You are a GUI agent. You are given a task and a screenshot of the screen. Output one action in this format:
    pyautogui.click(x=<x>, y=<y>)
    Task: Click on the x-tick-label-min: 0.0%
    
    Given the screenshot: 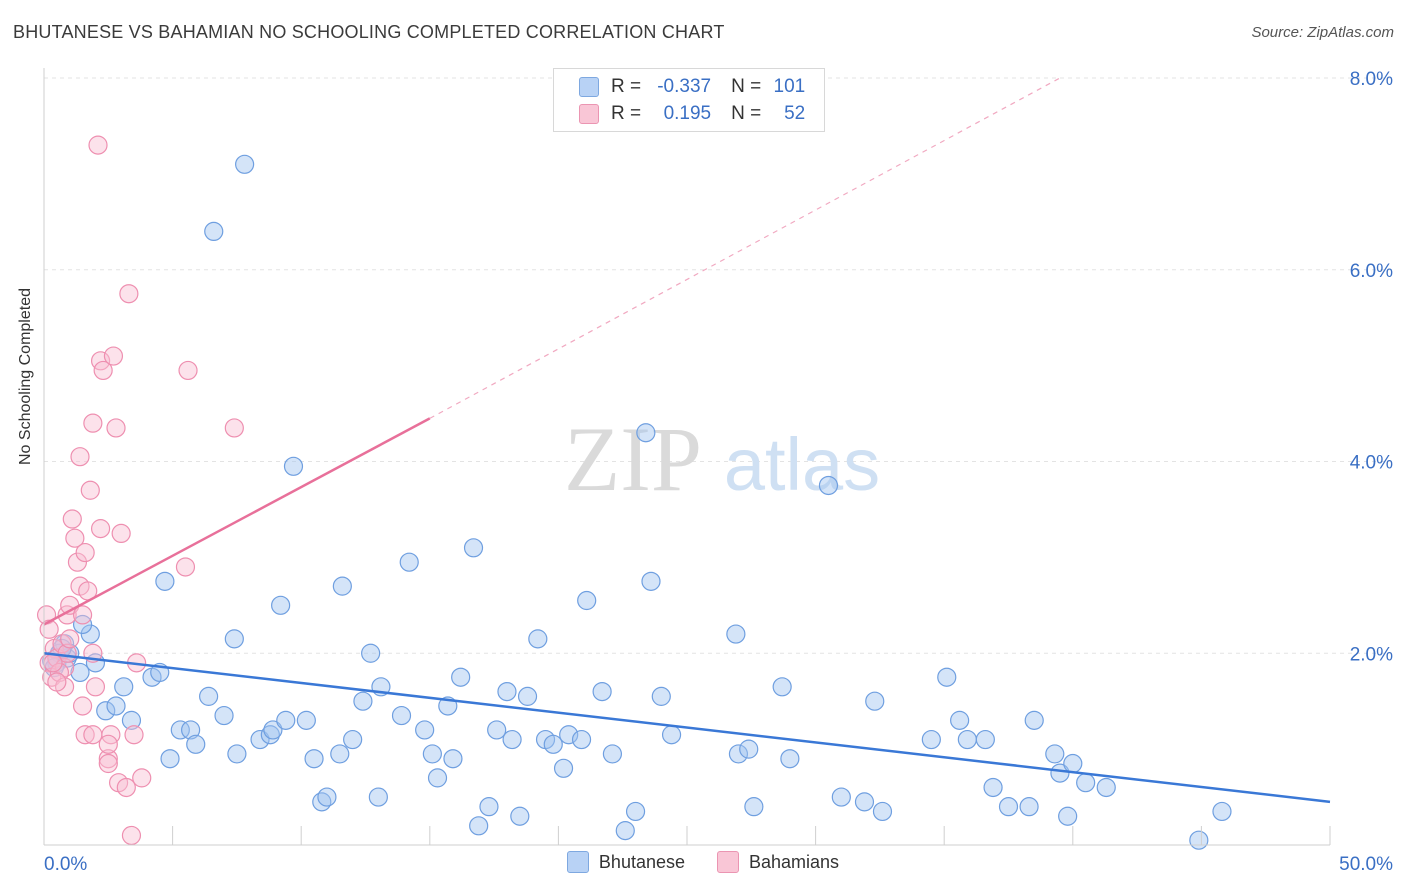 What is the action you would take?
    pyautogui.click(x=65, y=864)
    